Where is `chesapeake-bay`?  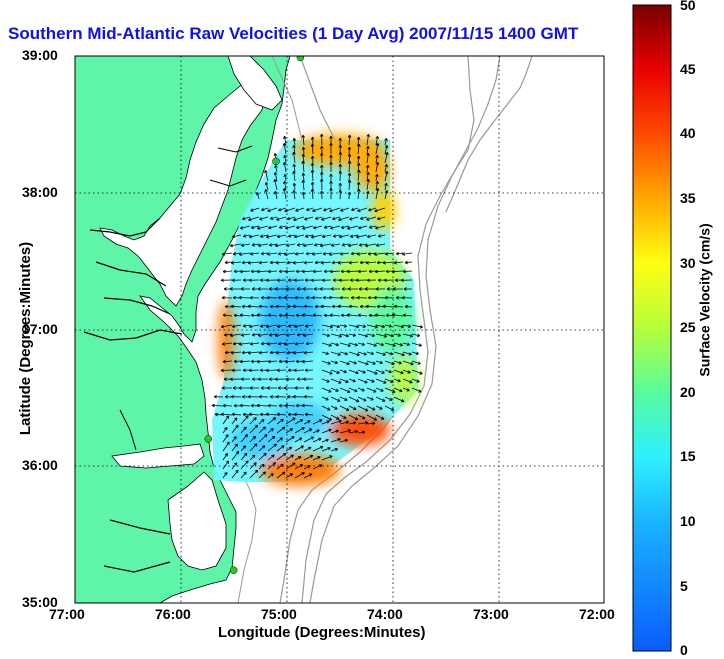 chesapeake-bay is located at coordinates (183, 188).